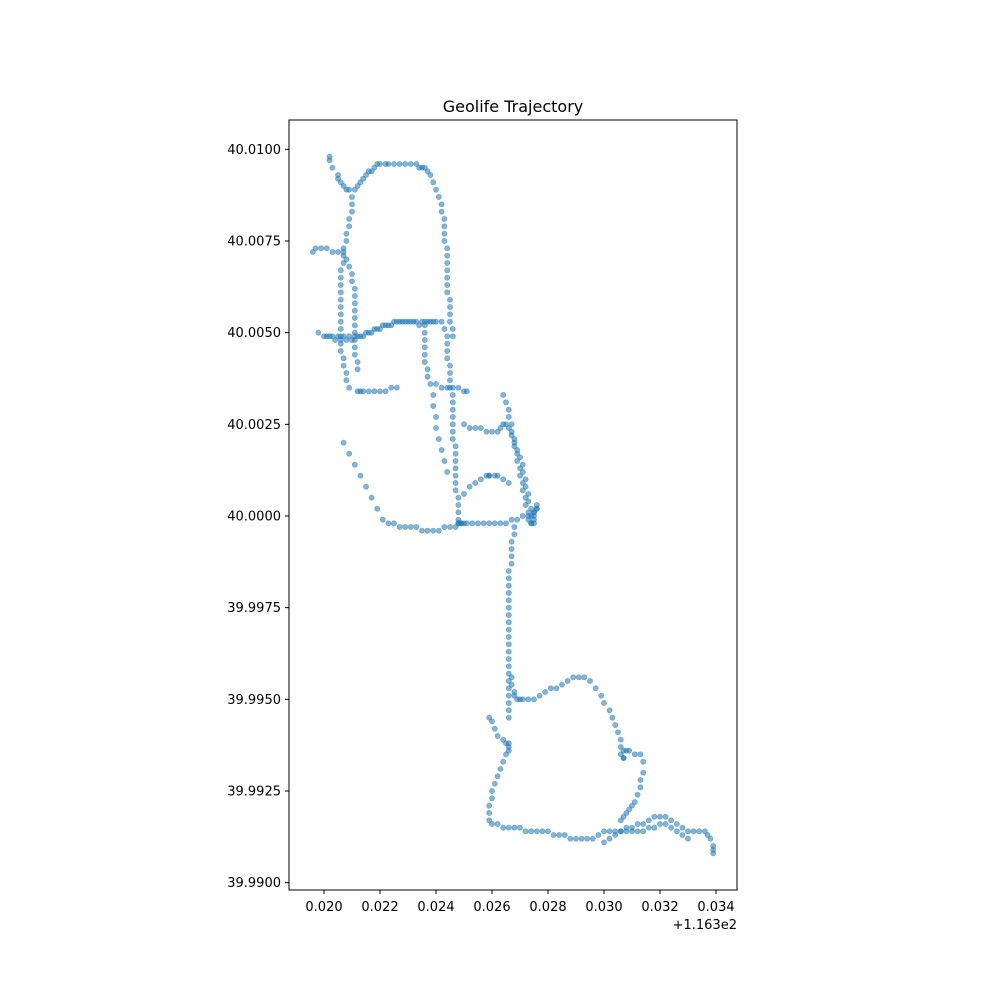 This screenshot has height=1000, width=1000. I want to click on x-axis-ticks: 0.020 0.022 0.024 0.026 0.028 0.030 0.032 0.034, so click(520, 902).